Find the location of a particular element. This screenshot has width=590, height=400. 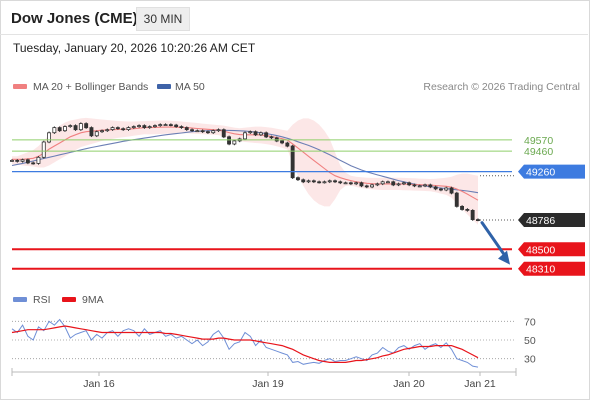

ma20-legend-swatch is located at coordinates (20, 86).